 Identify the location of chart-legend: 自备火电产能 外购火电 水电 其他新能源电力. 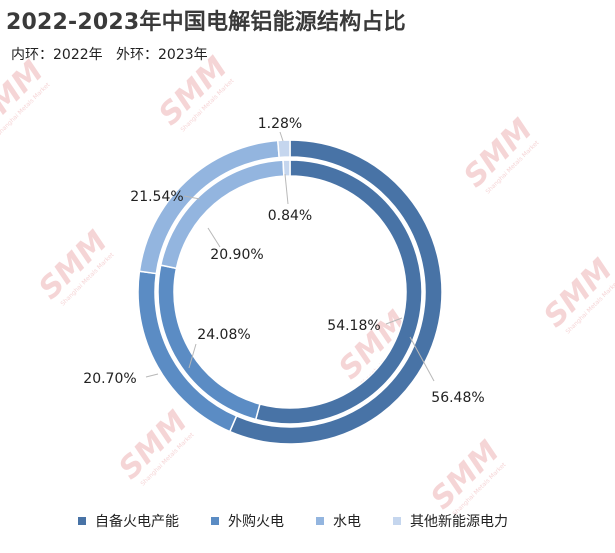
(293, 521).